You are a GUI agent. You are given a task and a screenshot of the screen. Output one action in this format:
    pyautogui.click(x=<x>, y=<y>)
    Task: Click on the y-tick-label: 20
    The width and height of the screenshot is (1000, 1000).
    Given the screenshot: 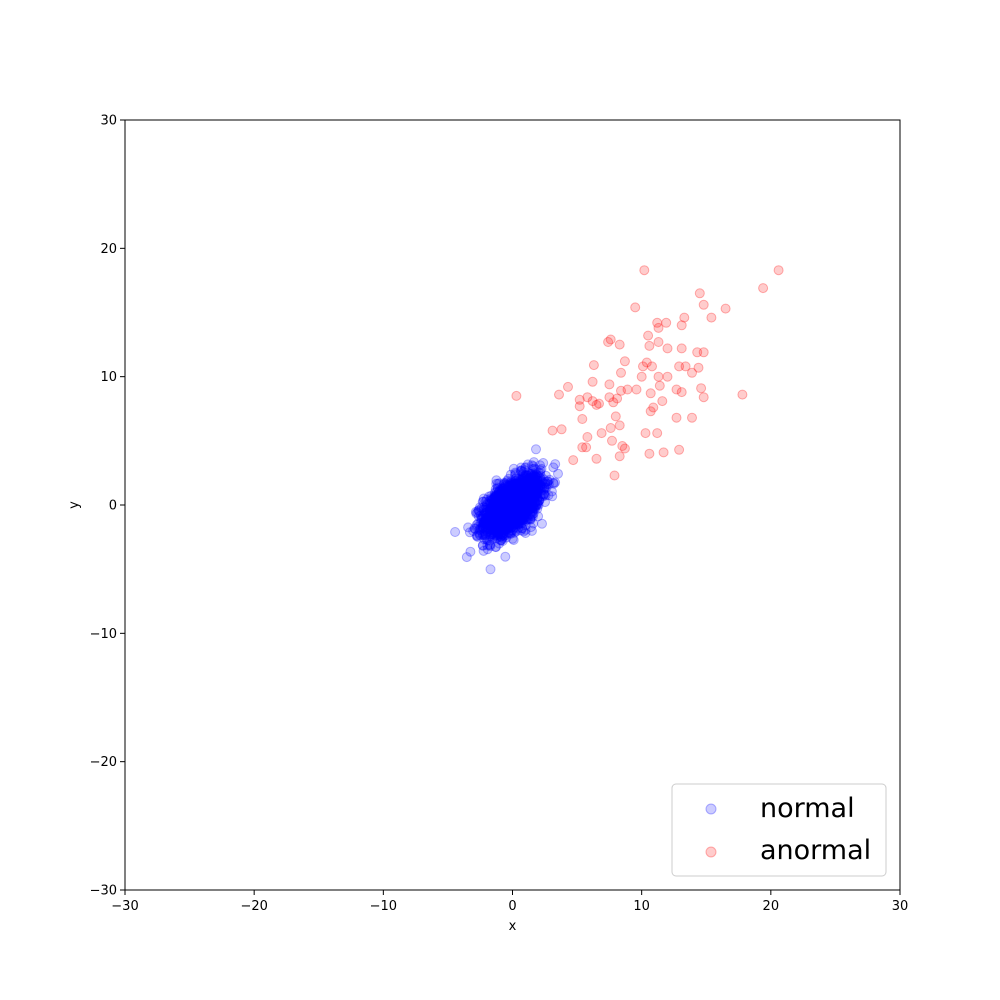 What is the action you would take?
    pyautogui.click(x=108, y=249)
    